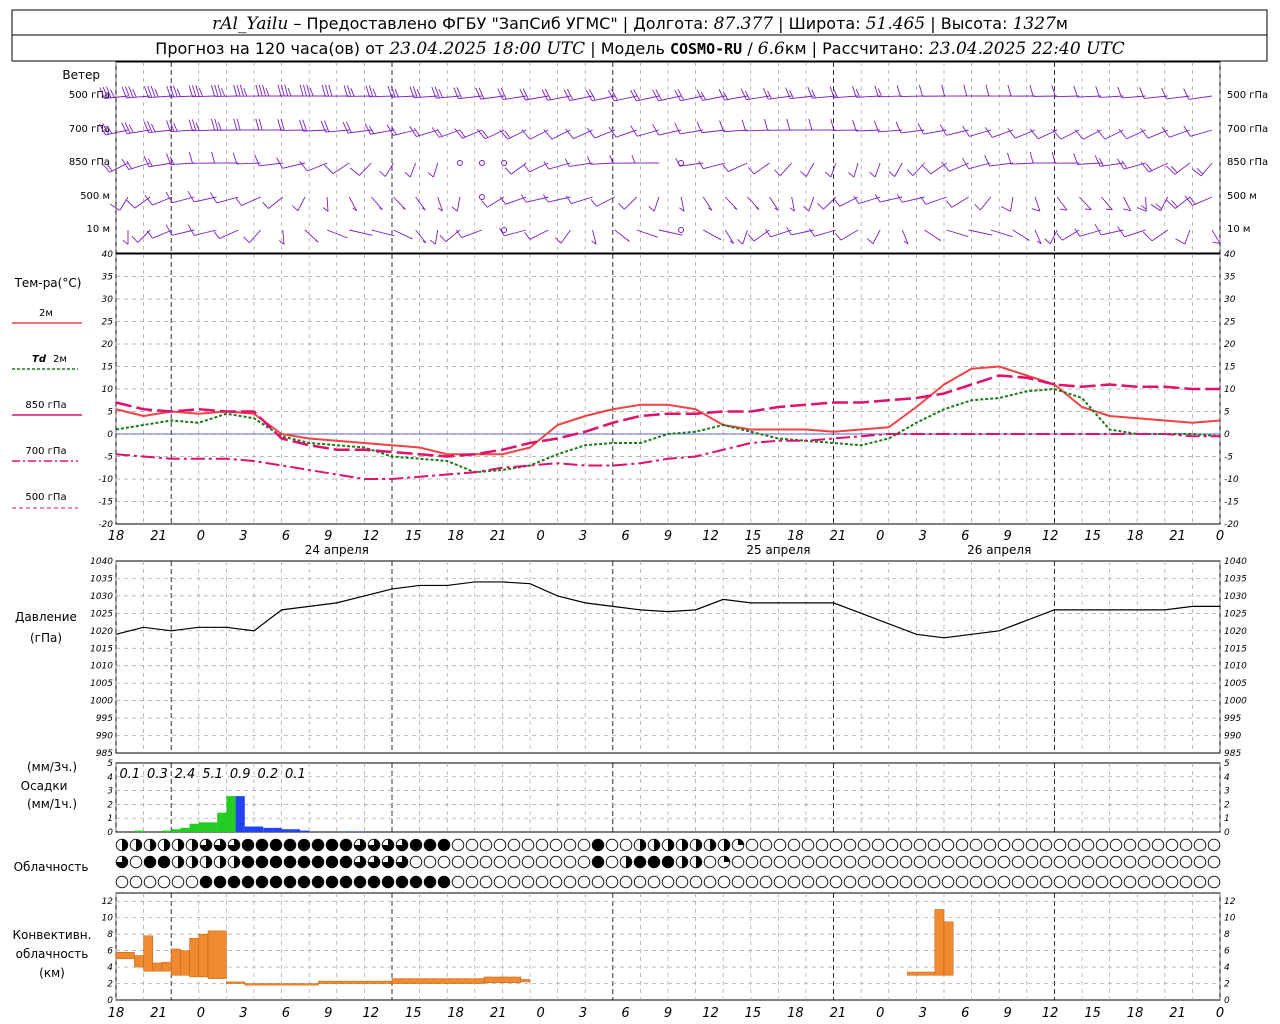 Image resolution: width=1280 pixels, height=1024 pixels. Describe the element at coordinates (668, 410) in the screenshot. I see `temp-2m-line` at that location.